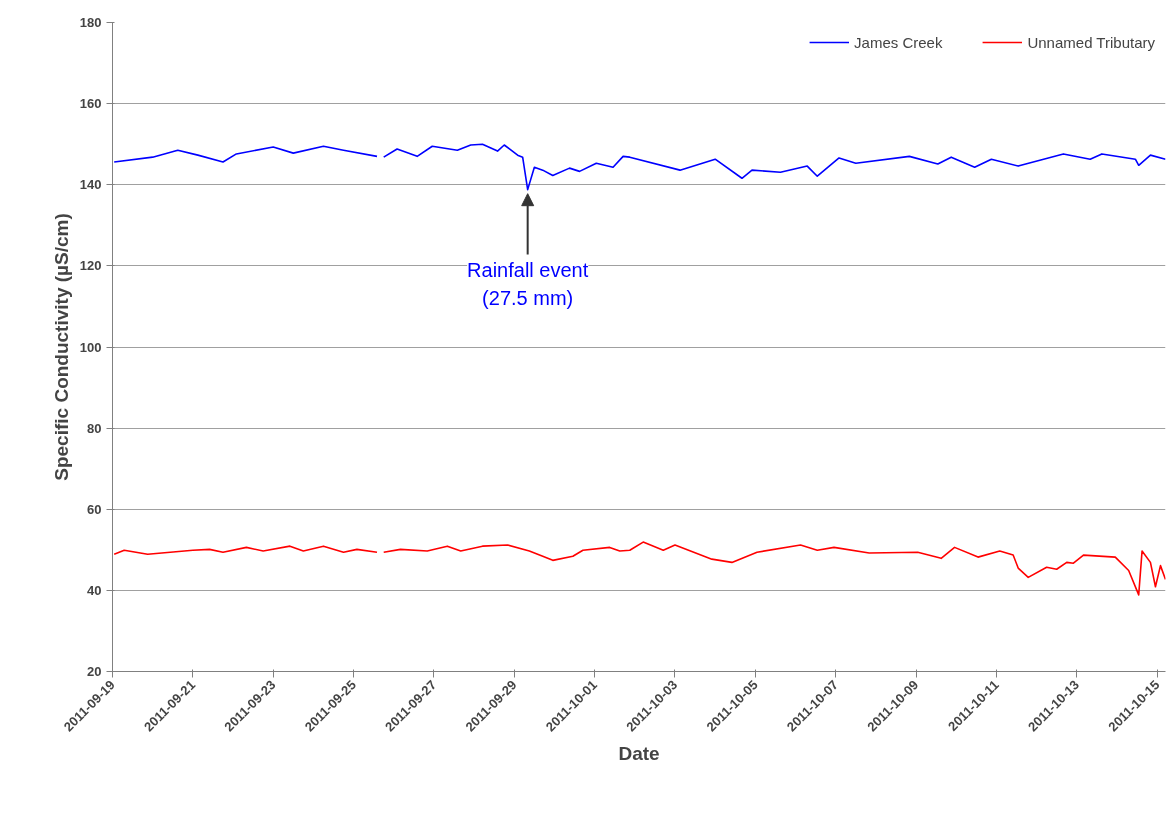  What do you see at coordinates (639, 754) in the screenshot?
I see `x-axis-title: Date` at bounding box center [639, 754].